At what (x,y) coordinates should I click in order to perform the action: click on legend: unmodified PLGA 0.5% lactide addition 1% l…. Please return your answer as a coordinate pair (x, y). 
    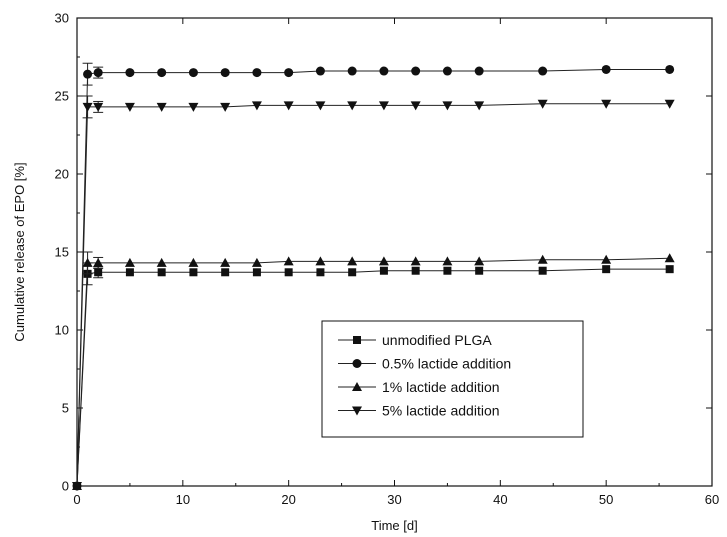
    Looking at the image, I should click on (452, 379).